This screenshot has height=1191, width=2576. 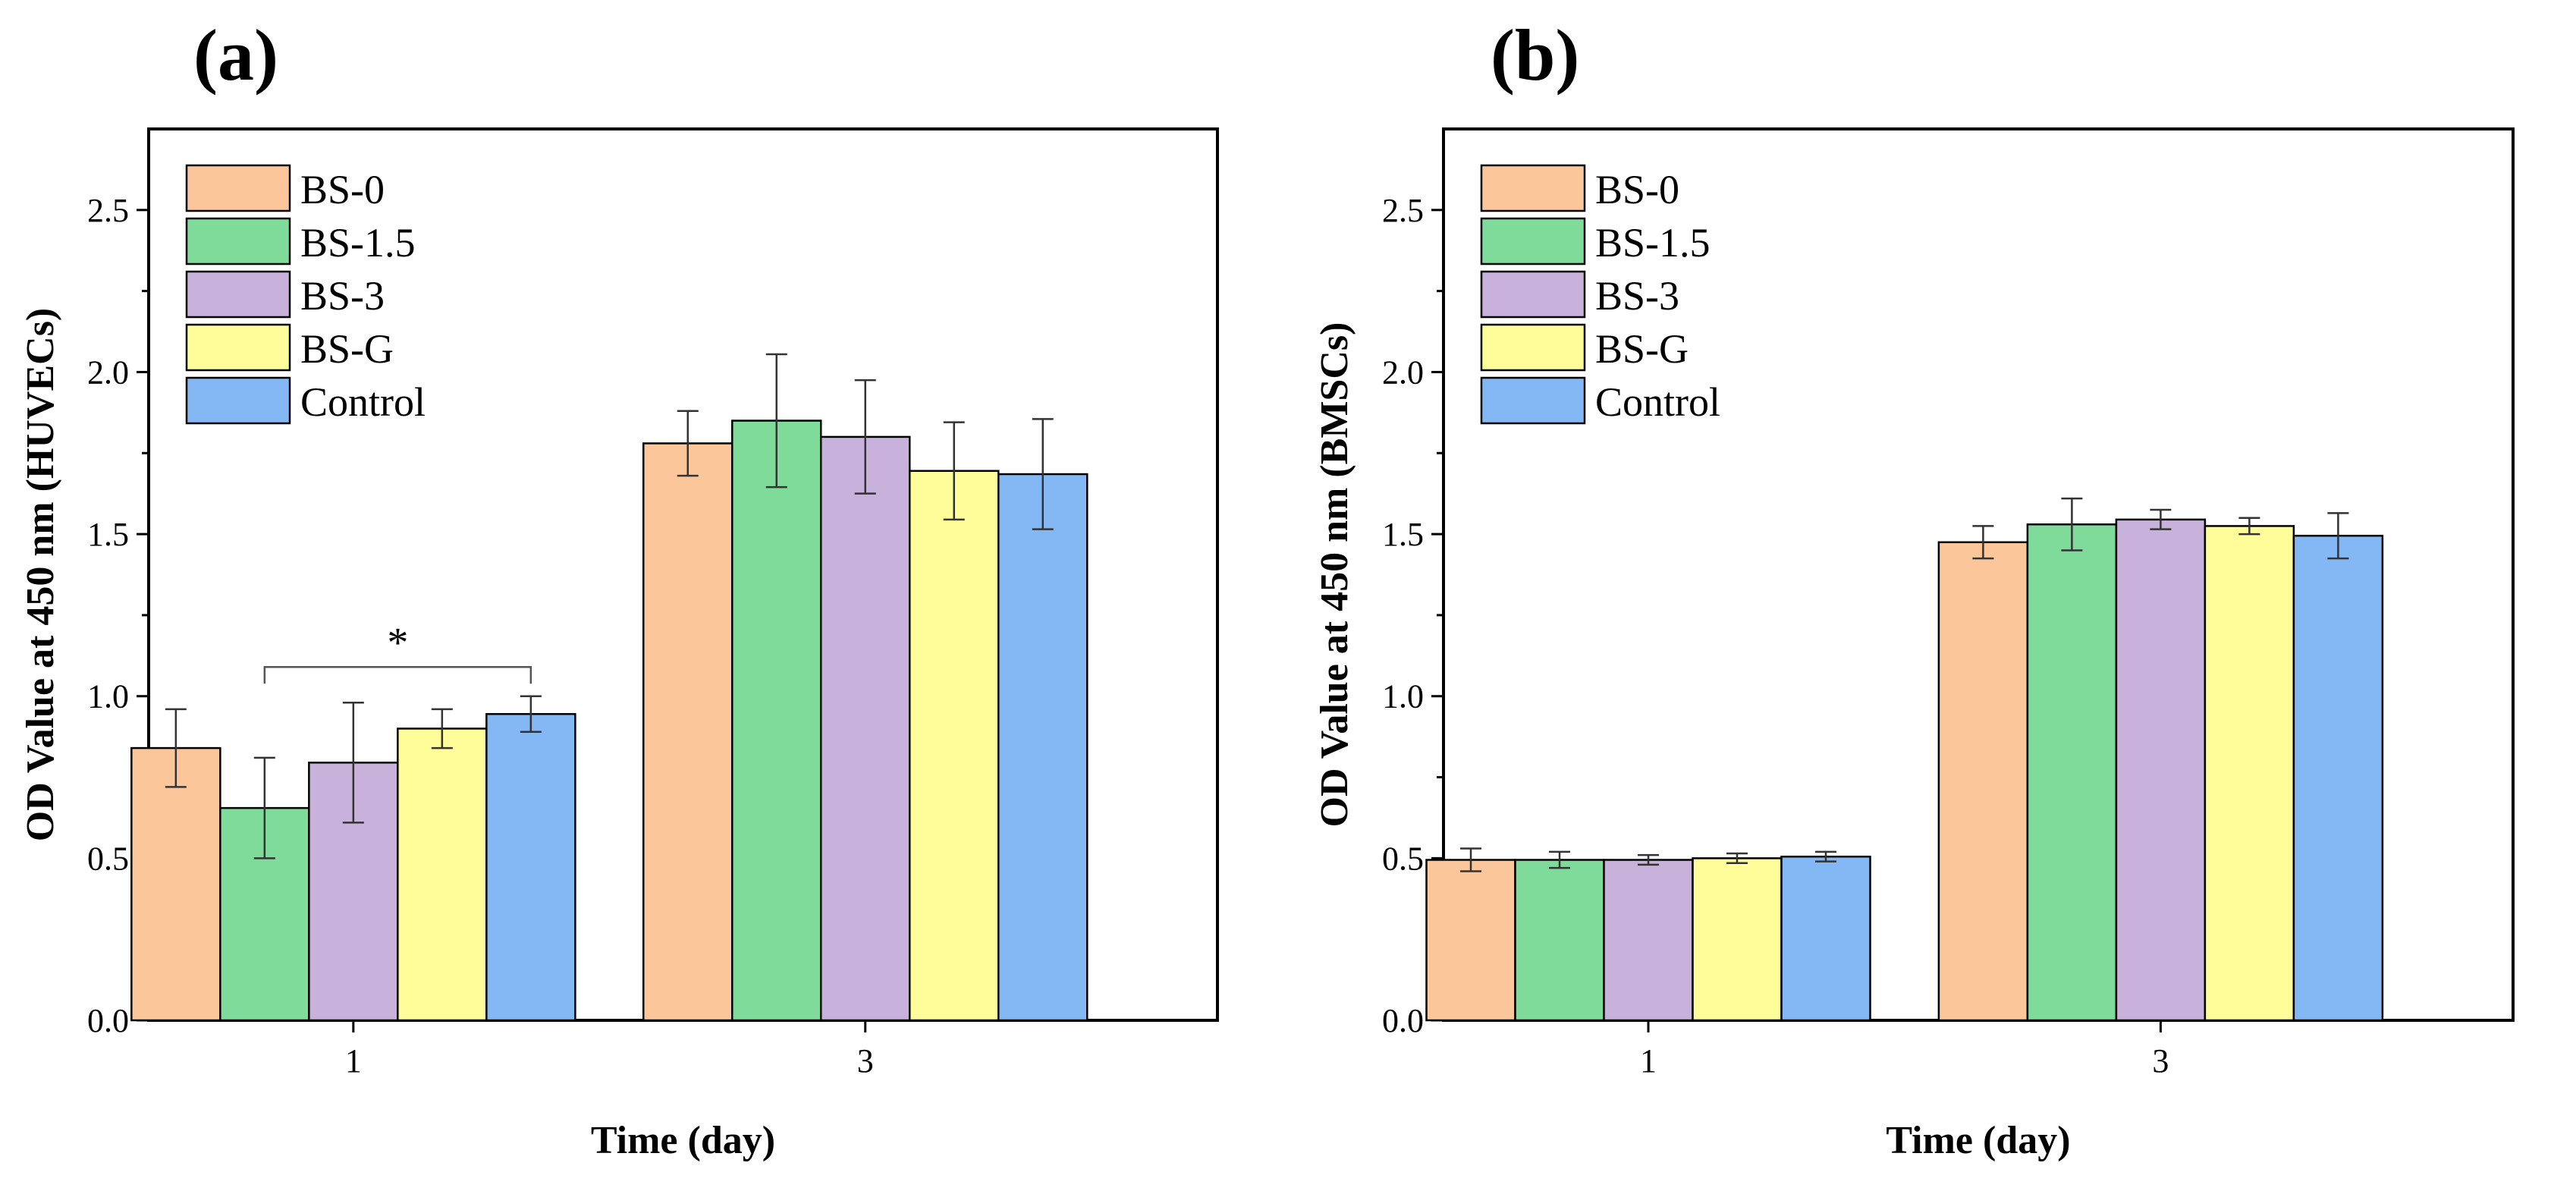 I want to click on y-axis-title: OD Value at 450 nm (BMSCs), so click(x=1334, y=575).